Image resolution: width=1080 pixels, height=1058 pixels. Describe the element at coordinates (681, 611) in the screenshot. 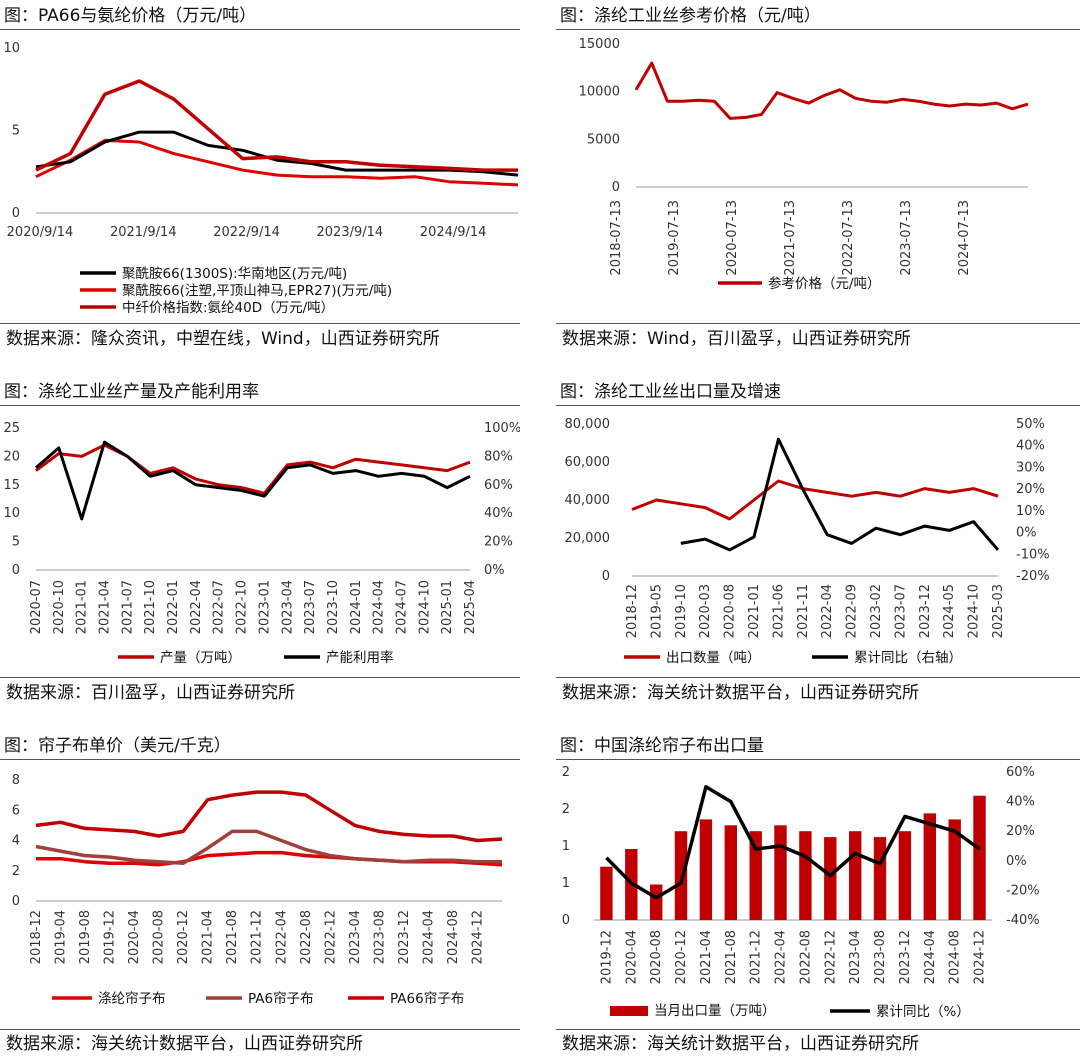

I see `x-tick-label: 2019-10` at that location.